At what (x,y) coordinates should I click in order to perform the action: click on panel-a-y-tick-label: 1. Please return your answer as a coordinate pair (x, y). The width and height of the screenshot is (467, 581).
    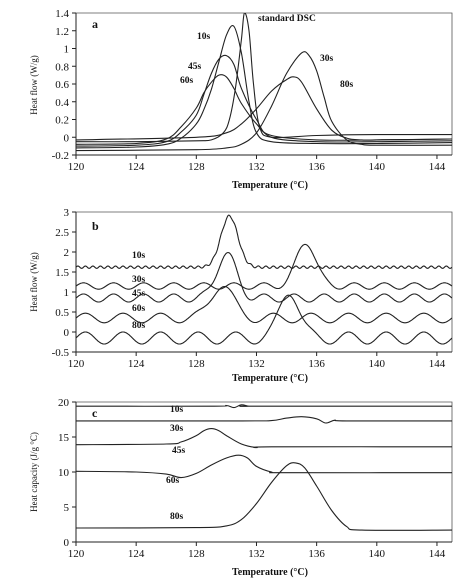
    Looking at the image, I should click on (67, 50).